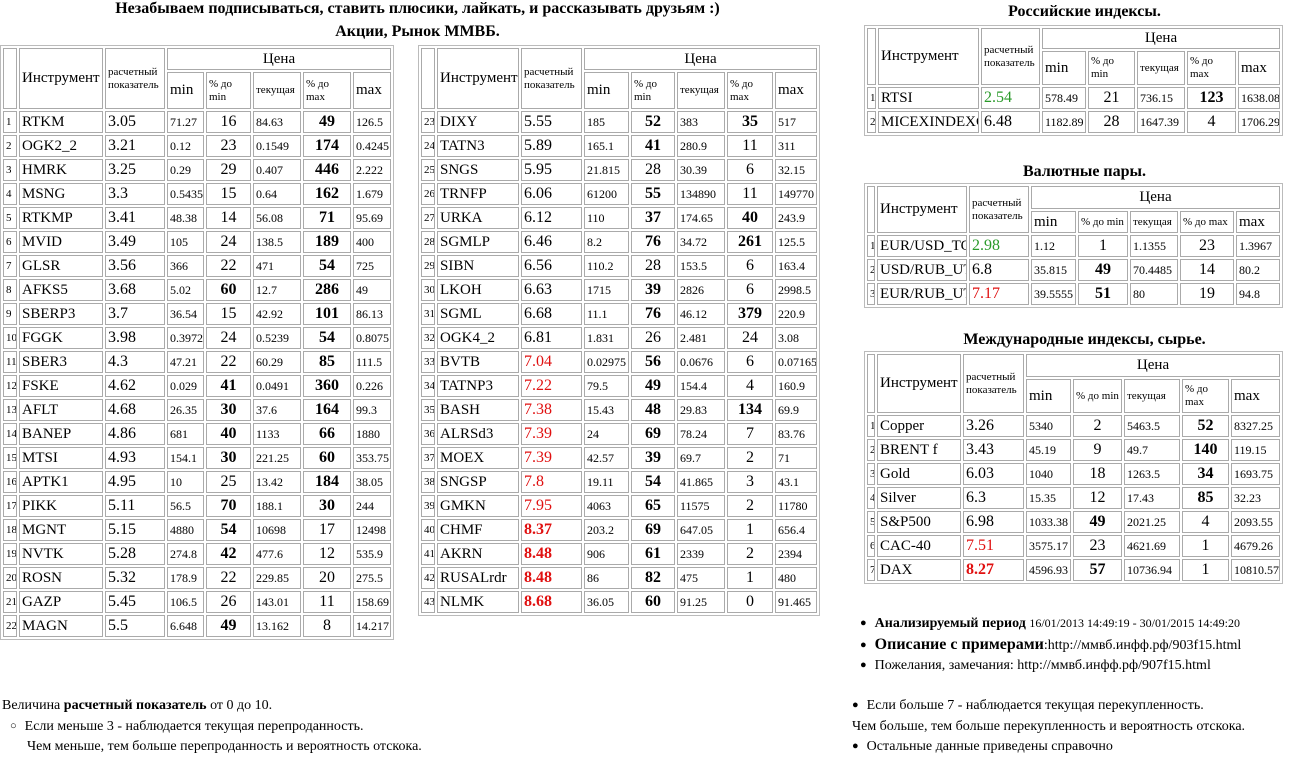  Describe the element at coordinates (606, 266) in the screenshot. I see `min: 110.2` at that location.